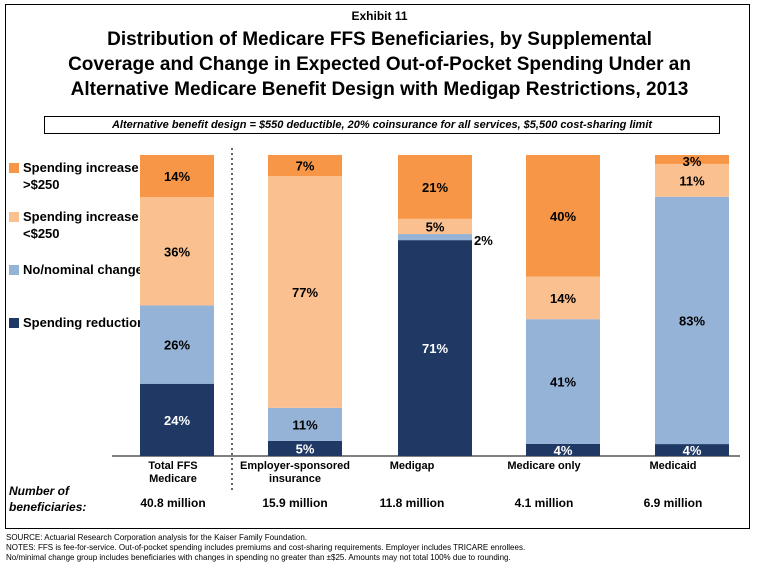 The width and height of the screenshot is (759, 569). Describe the element at coordinates (81, 225) in the screenshot. I see `legend-label-increase-small: Spending increase <$250` at that location.